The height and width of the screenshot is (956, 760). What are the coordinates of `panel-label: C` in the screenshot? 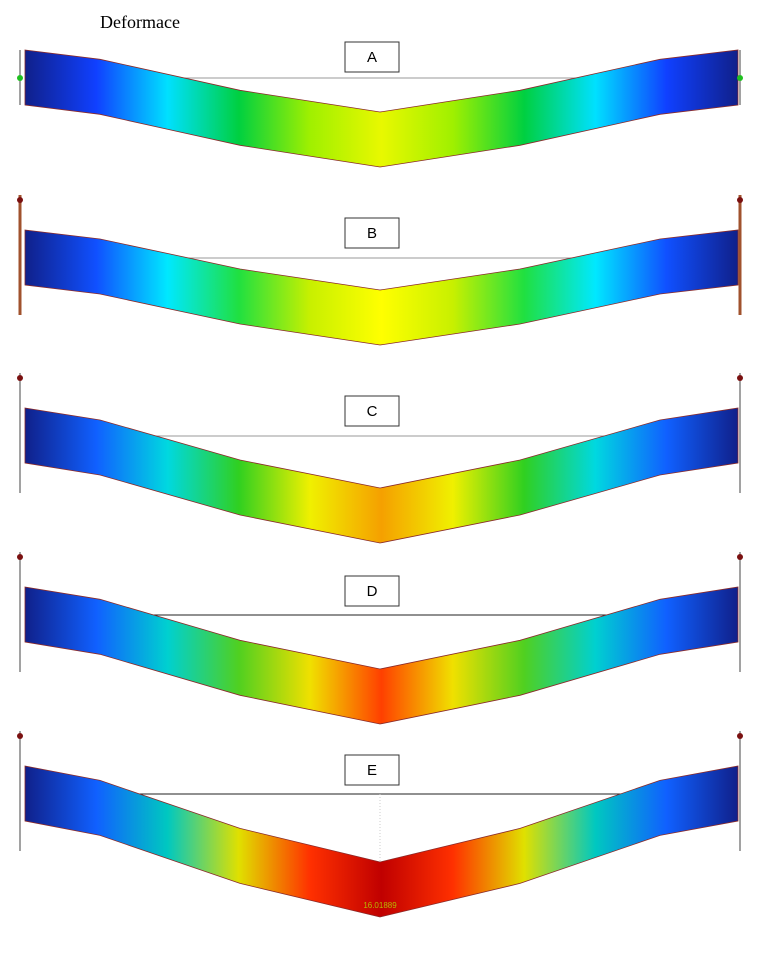 It's located at (372, 411).